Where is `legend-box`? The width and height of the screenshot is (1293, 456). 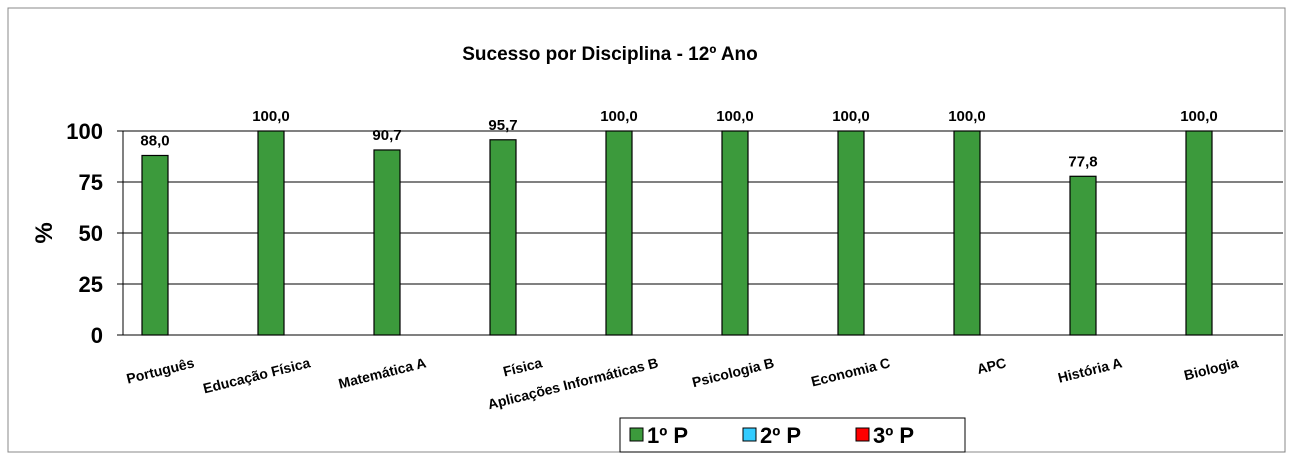 legend-box is located at coordinates (792, 435).